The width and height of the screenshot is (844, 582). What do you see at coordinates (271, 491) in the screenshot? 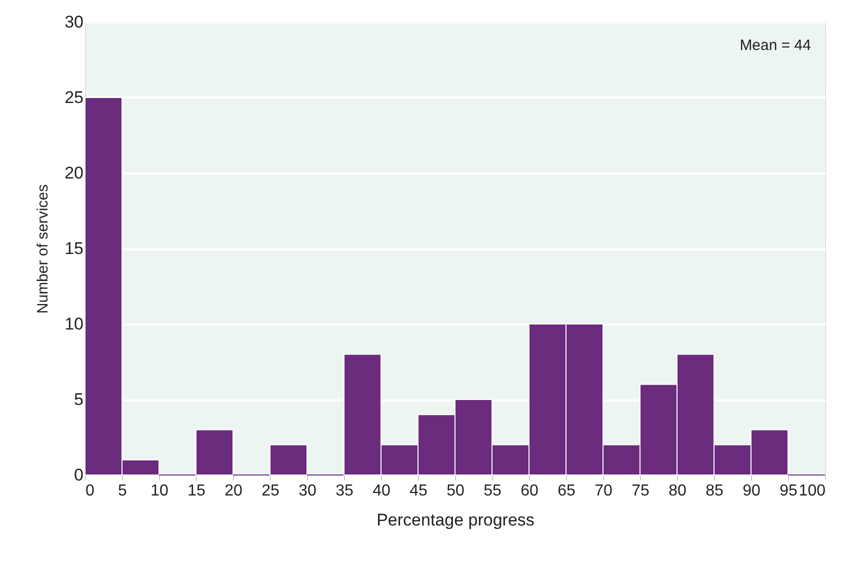
I see `x-tick-label: 25` at bounding box center [271, 491].